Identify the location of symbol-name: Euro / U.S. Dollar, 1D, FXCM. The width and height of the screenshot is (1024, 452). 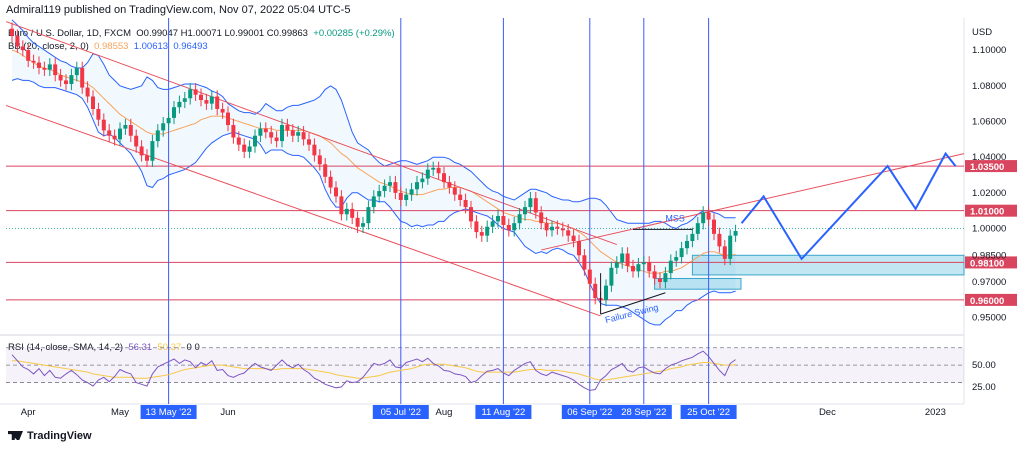
(70, 33).